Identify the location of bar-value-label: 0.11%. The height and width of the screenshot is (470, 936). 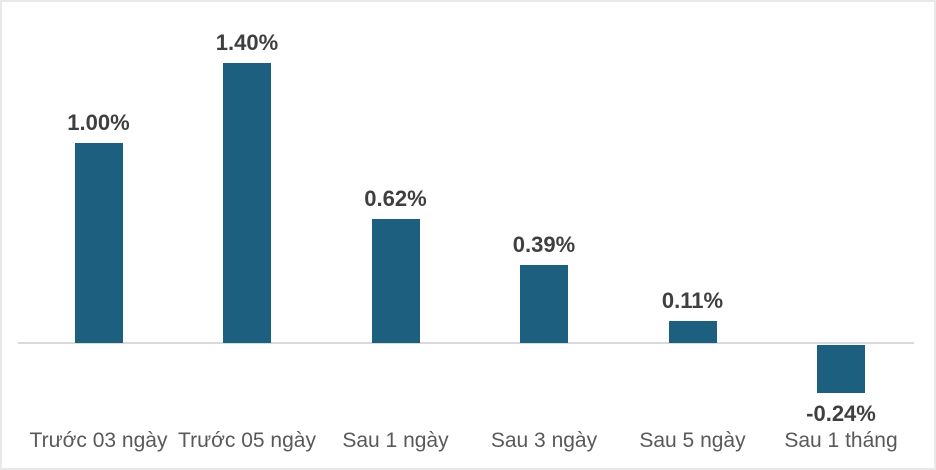
(692, 300).